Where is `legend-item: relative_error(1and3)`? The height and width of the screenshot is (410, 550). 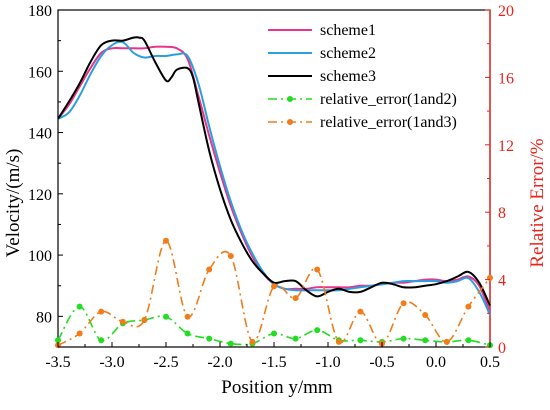 legend-item: relative_error(1and3) is located at coordinates (362, 122).